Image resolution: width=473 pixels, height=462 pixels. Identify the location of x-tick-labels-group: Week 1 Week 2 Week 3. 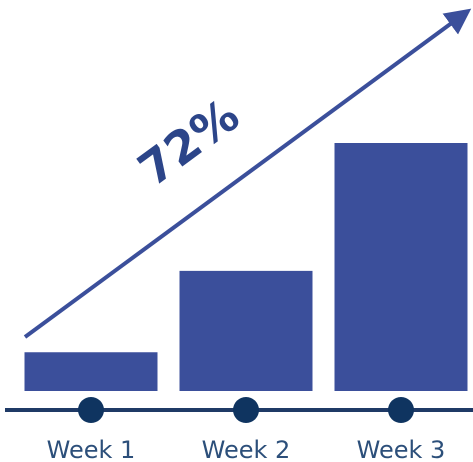
(246, 449).